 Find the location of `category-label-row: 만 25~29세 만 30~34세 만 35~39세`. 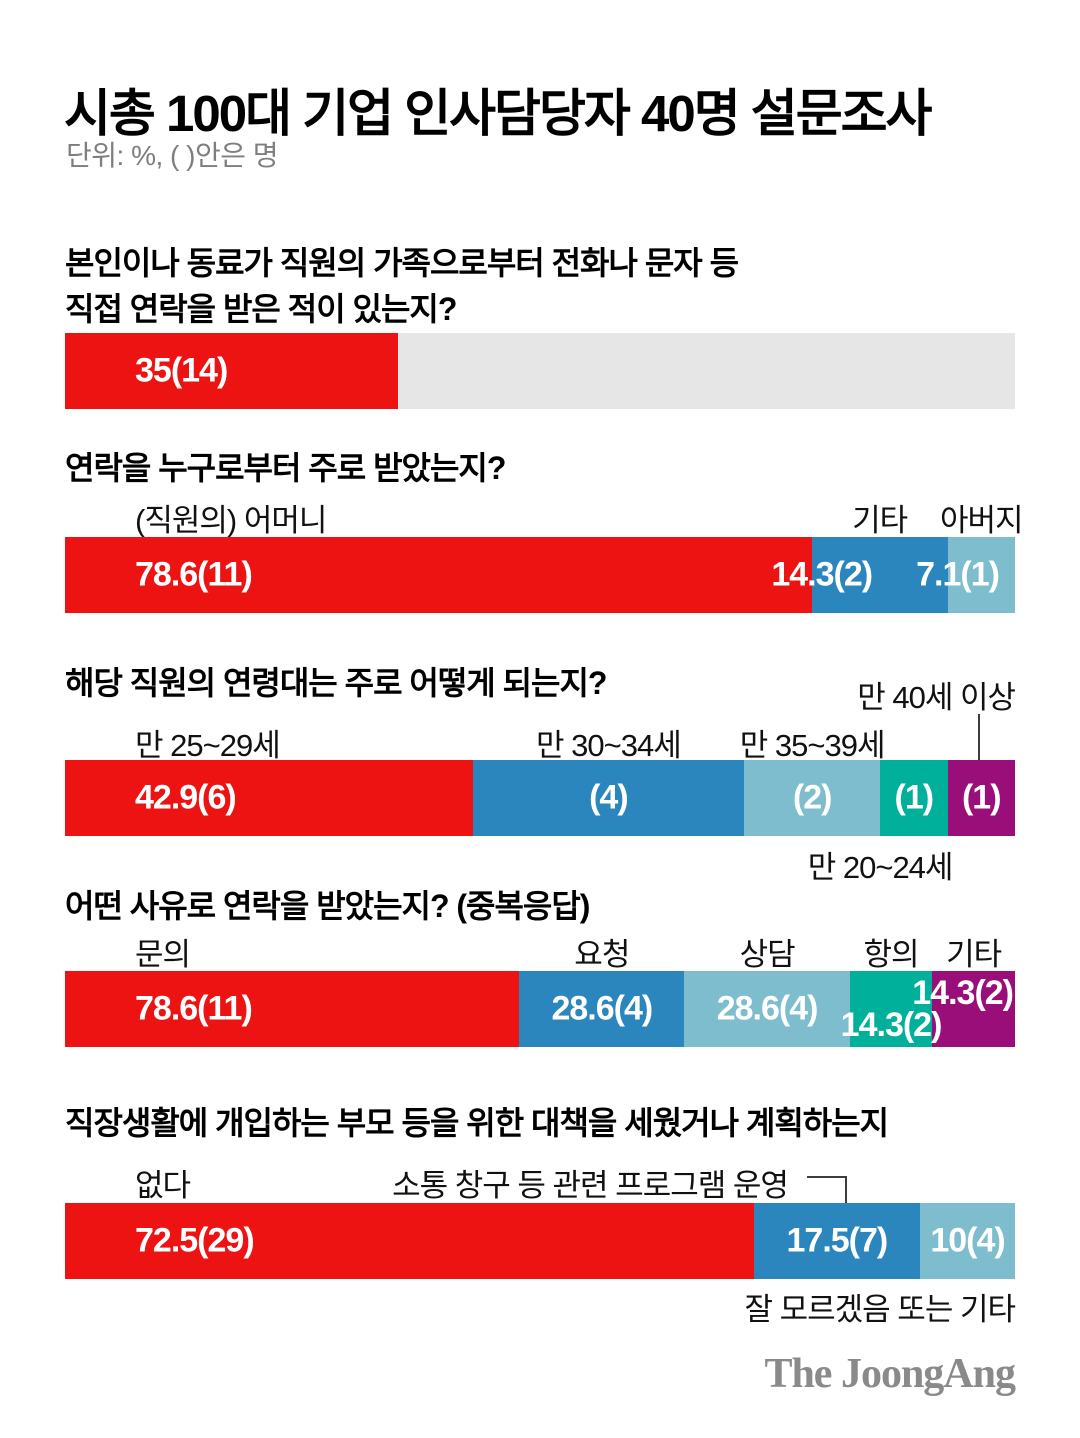

category-label-row: 만 25~29세 만 30~34세 만 35~39세 is located at coordinates (540, 741).